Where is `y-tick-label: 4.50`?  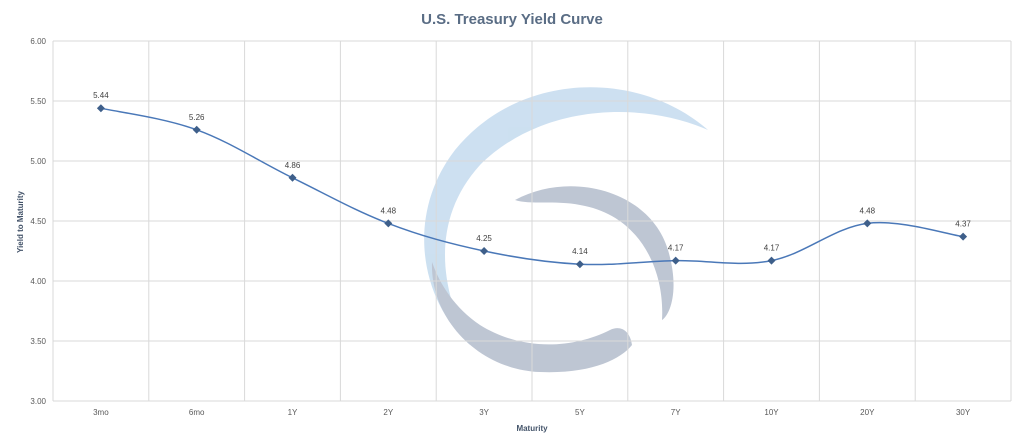 y-tick-label: 4.50 is located at coordinates (38, 221).